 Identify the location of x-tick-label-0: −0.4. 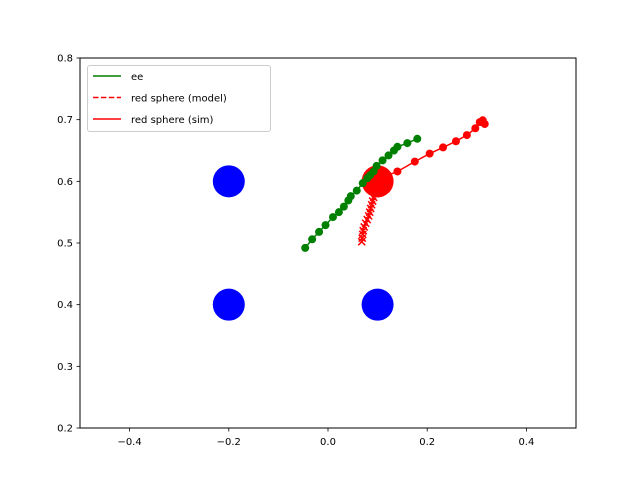
(129, 442).